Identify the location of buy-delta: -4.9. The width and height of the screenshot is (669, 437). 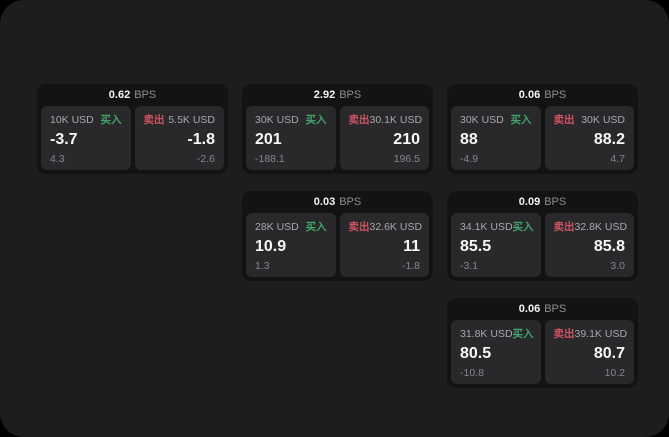
(469, 158).